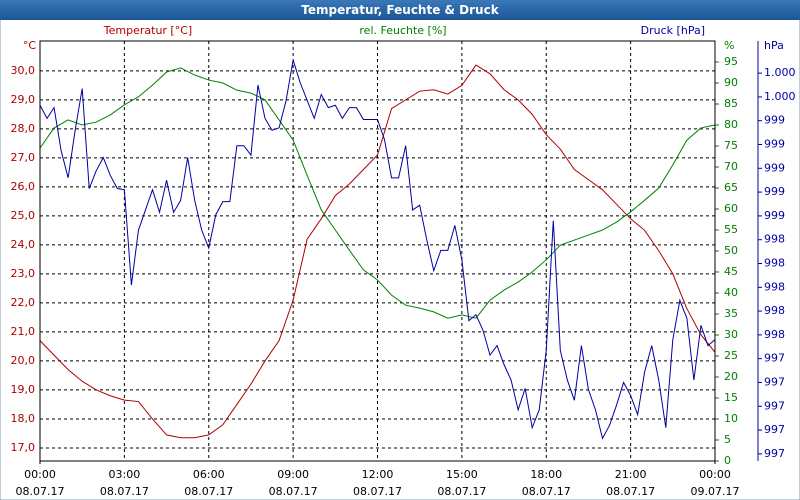  What do you see at coordinates (731, 61) in the screenshot?
I see `y2-tick-label: 95` at bounding box center [731, 61].